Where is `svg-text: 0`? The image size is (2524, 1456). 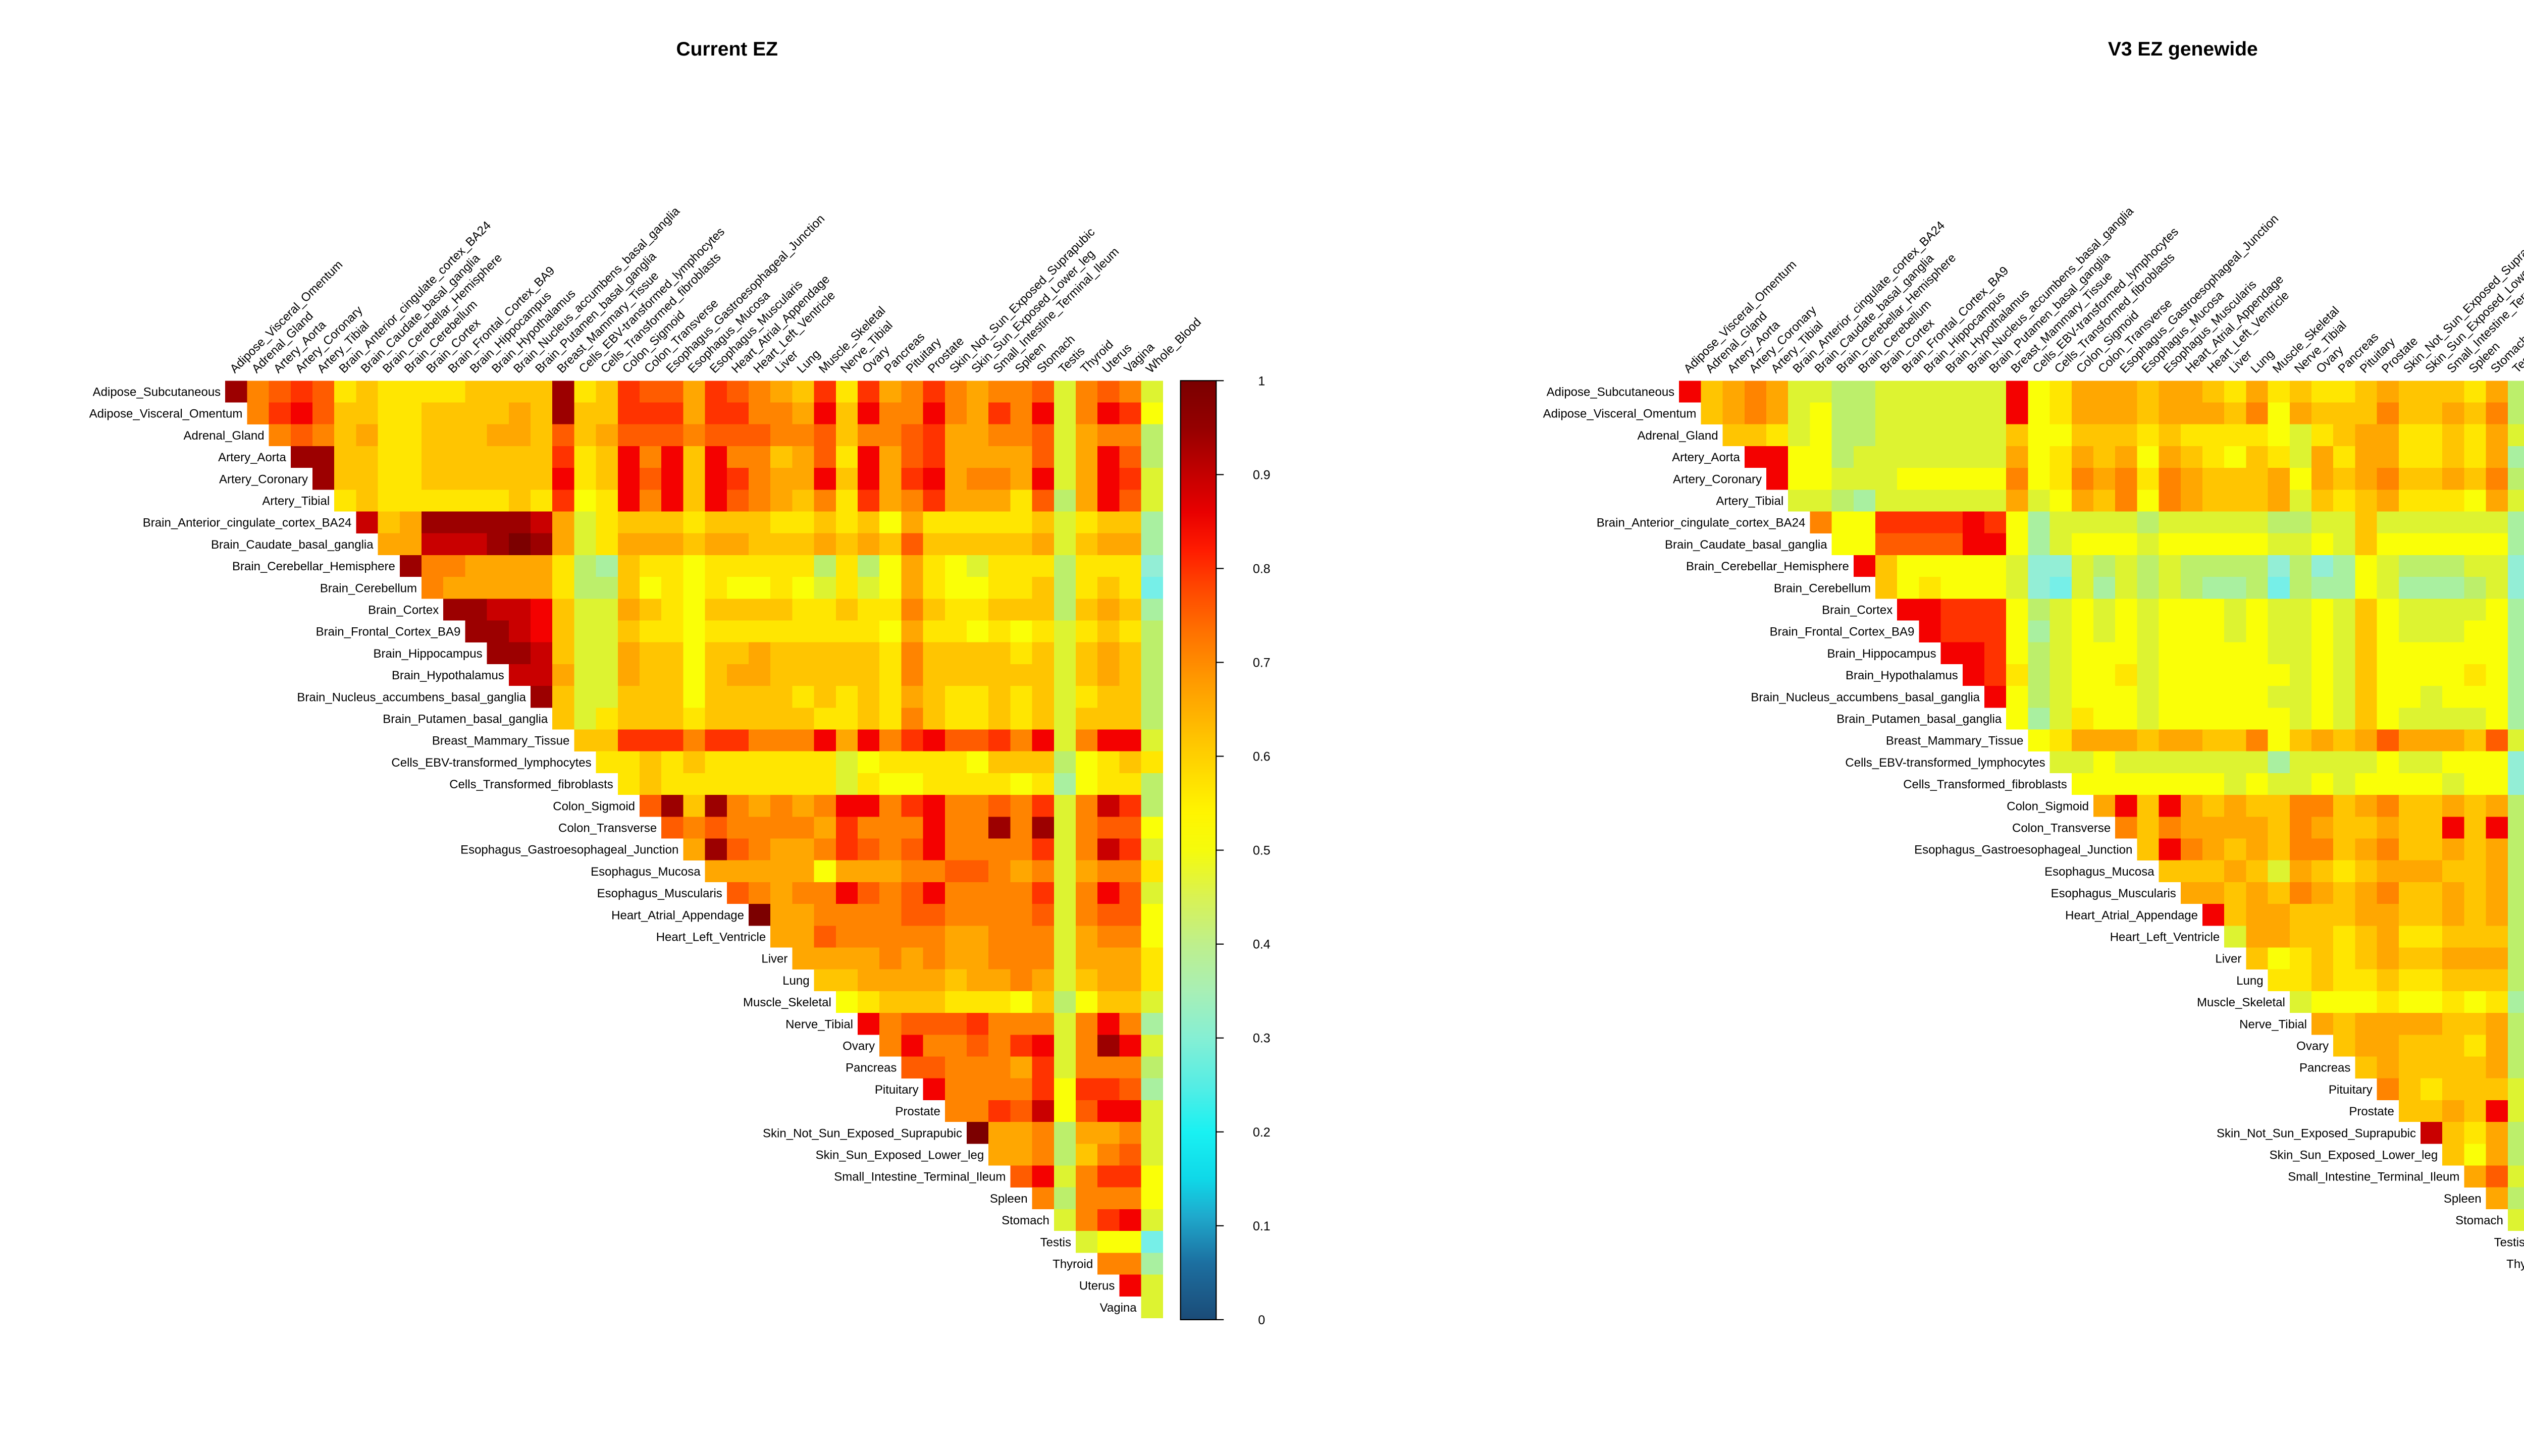 svg-text: 0 is located at coordinates (1262, 1320).